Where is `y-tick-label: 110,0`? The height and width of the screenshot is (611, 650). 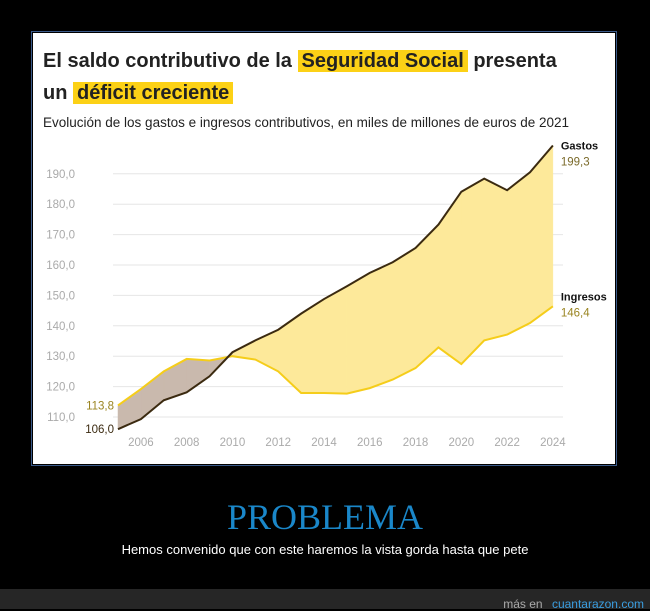
y-tick-label: 110,0 is located at coordinates (61, 418).